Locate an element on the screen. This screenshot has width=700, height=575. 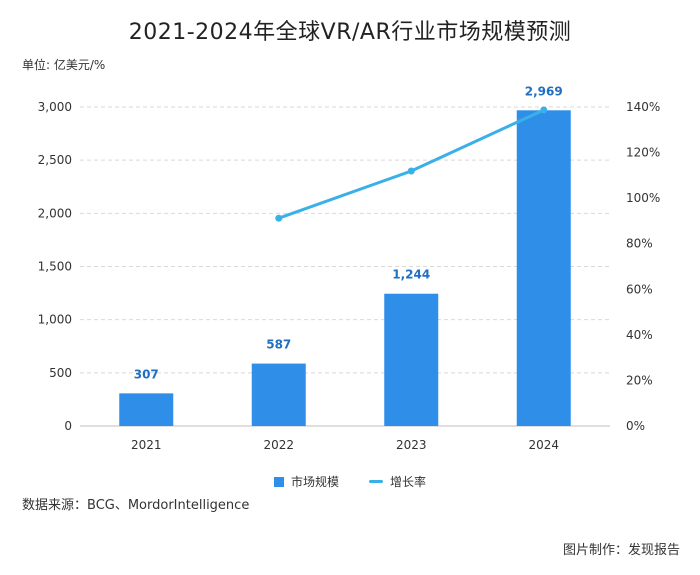
bar-label-2024: 2,969 is located at coordinates (544, 91).